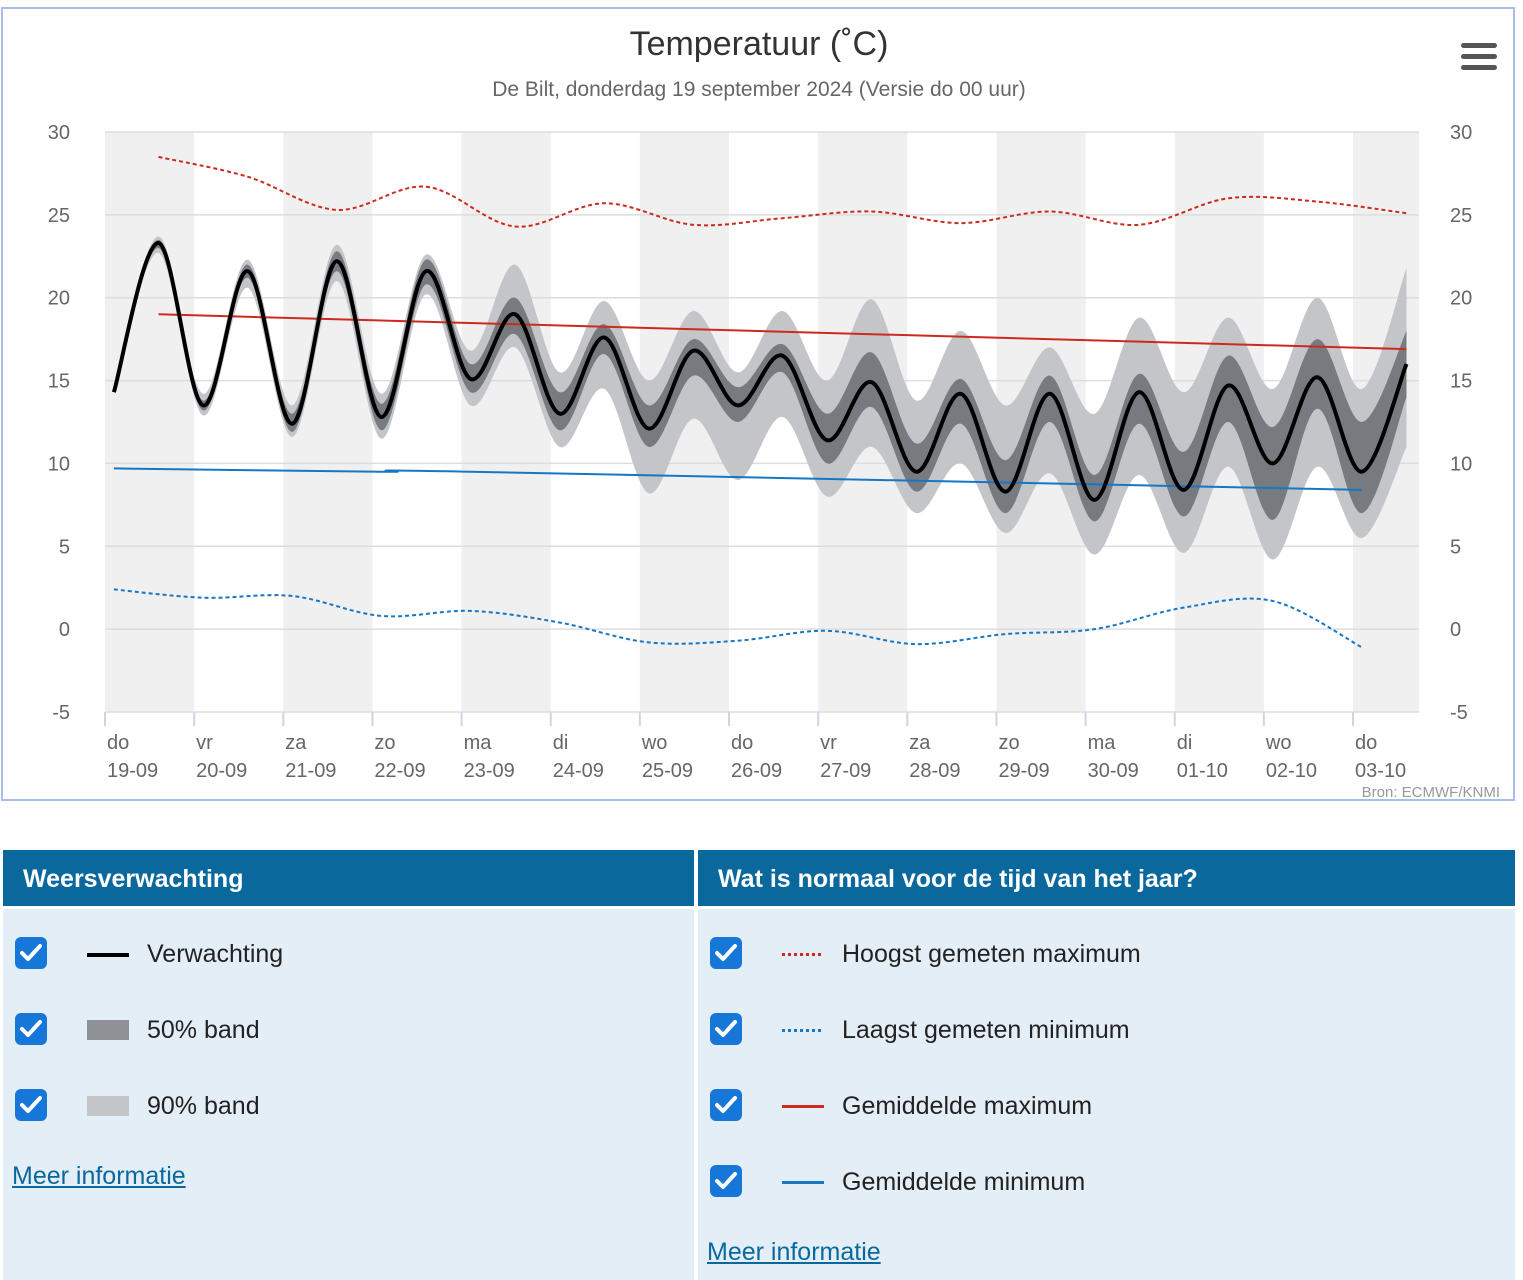 This screenshot has width=1523, height=1280. What do you see at coordinates (756, 771) in the screenshot?
I see `x-tick-label-date: 26-09` at bounding box center [756, 771].